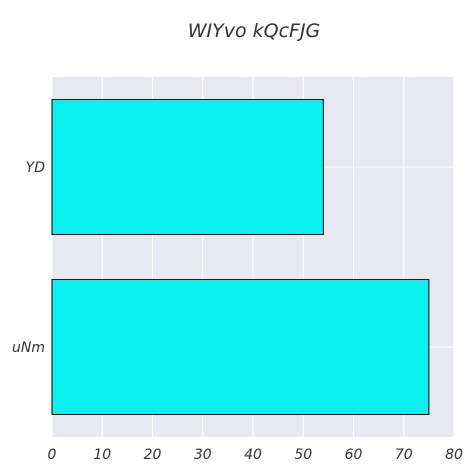 The image size is (474, 474). I want to click on x-tick-label: 80, so click(454, 455).